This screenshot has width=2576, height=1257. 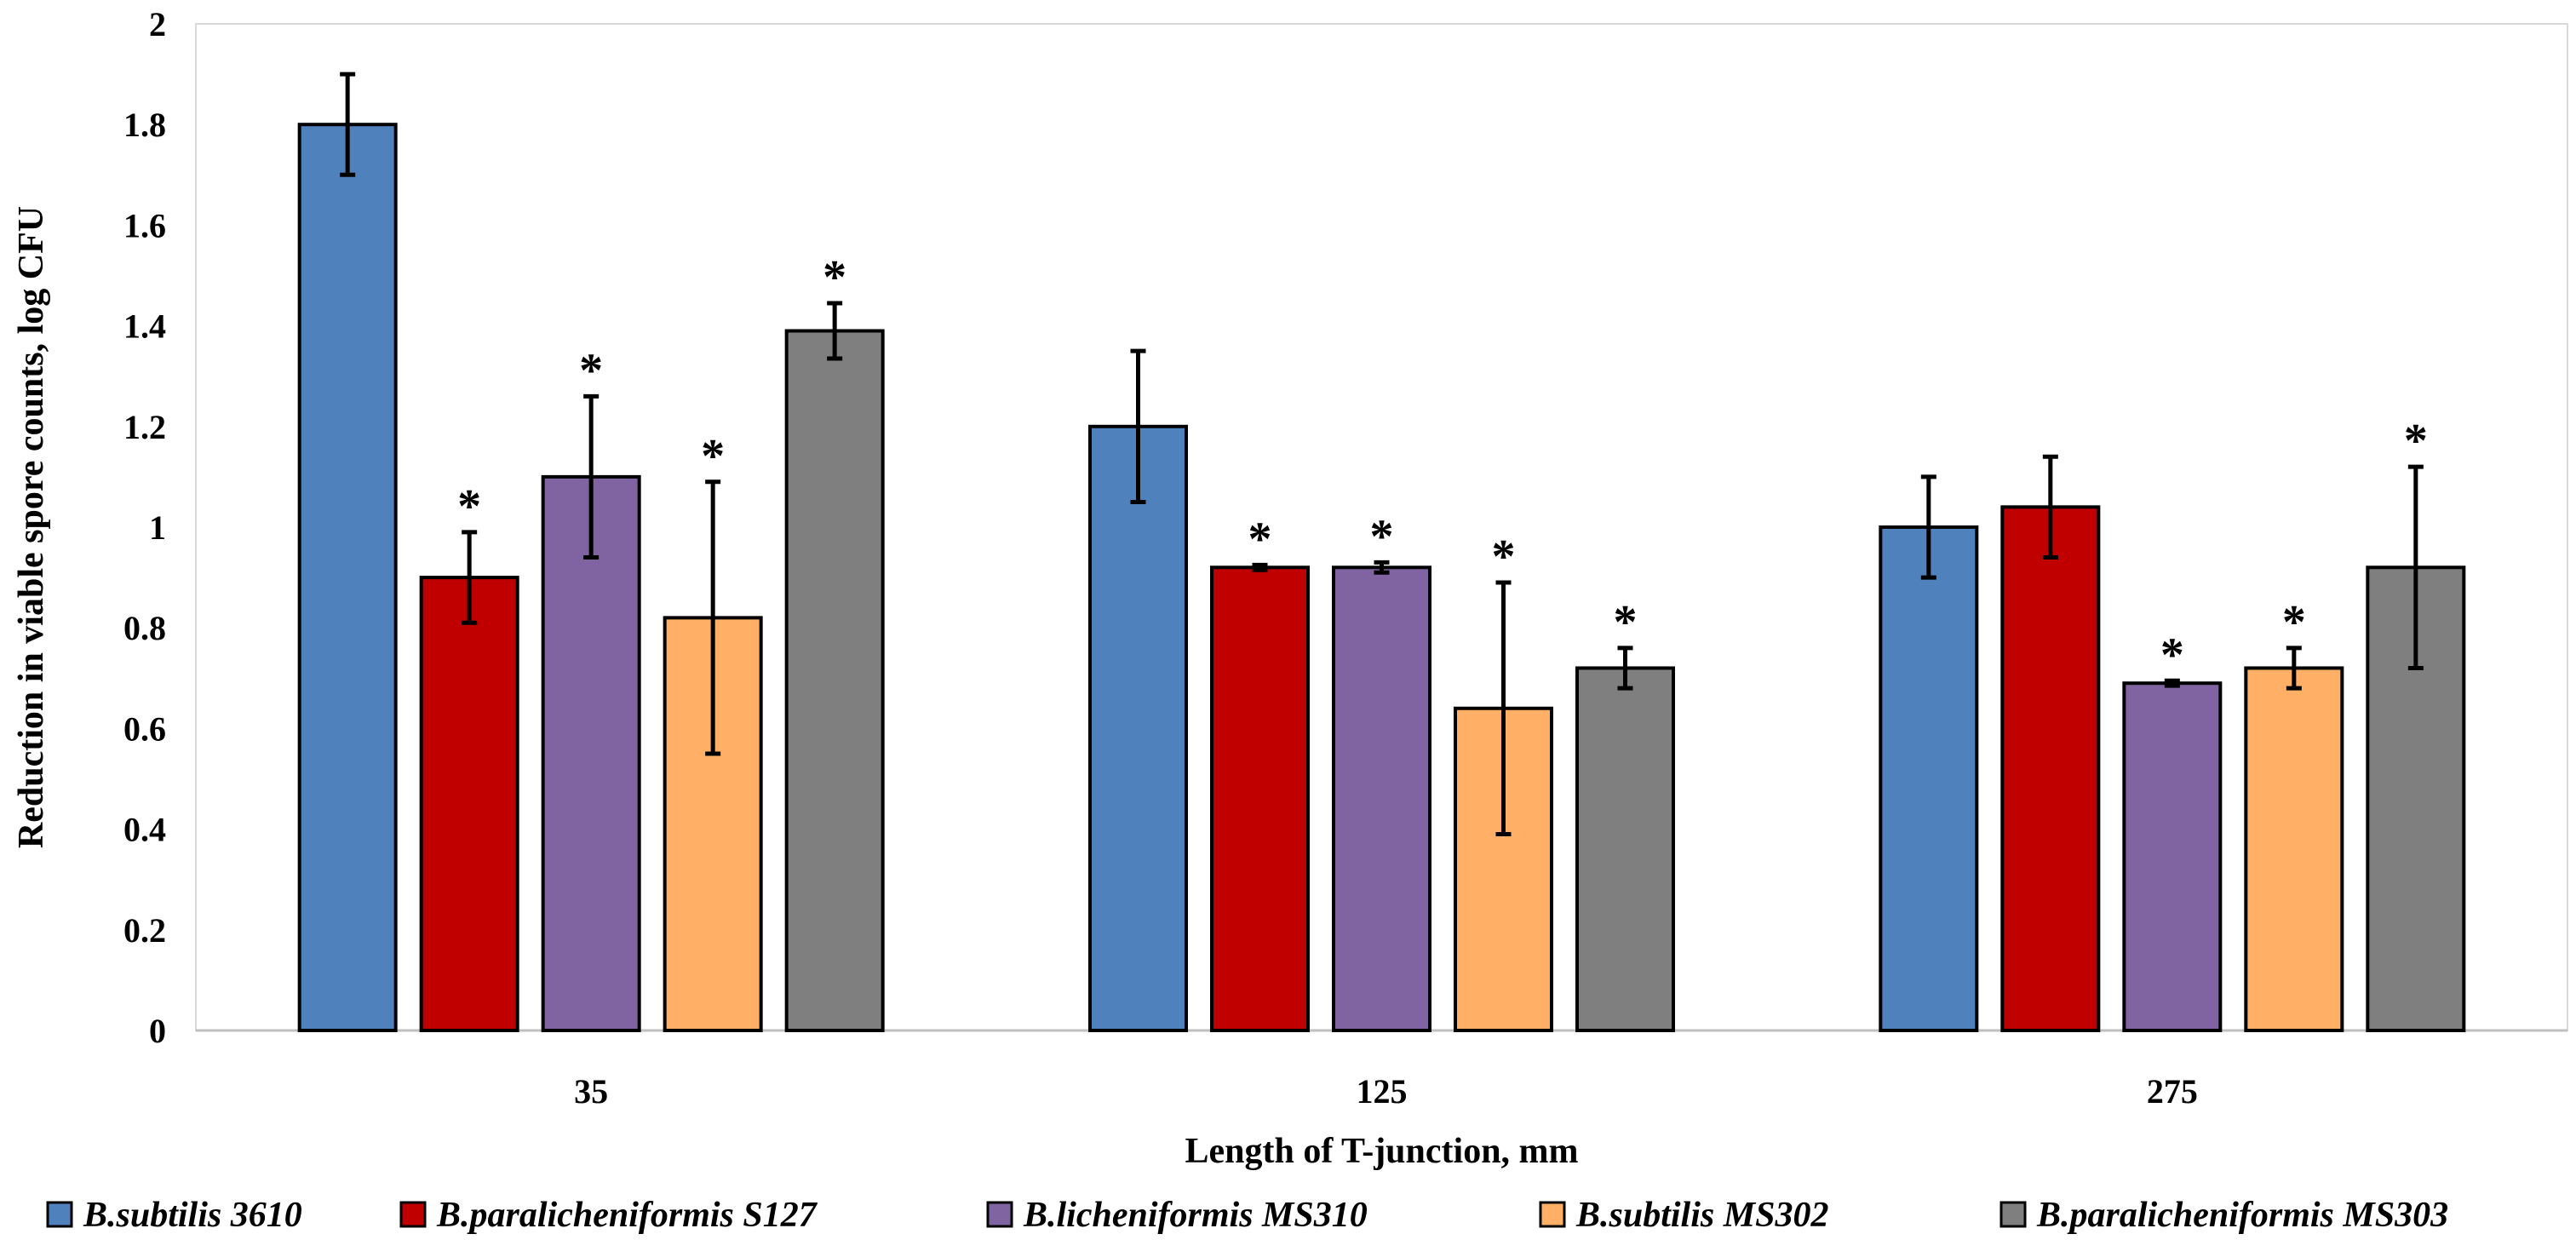 What do you see at coordinates (2242, 1215) in the screenshot?
I see `legend-label: B.paralicheniformis MS303` at bounding box center [2242, 1215].